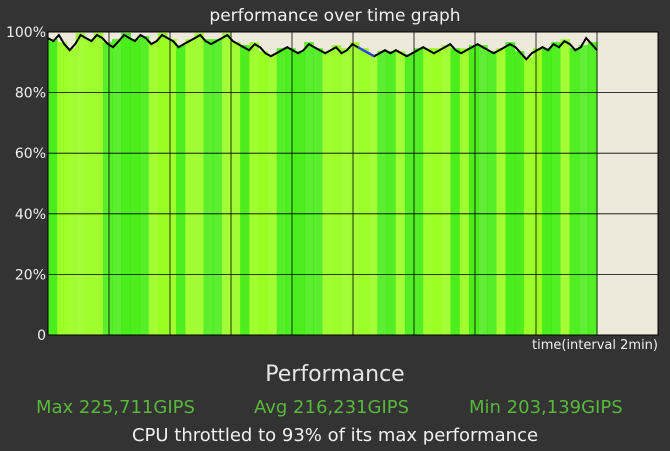  Describe the element at coordinates (366, 52) in the screenshot. I see `highlight-segment` at that location.